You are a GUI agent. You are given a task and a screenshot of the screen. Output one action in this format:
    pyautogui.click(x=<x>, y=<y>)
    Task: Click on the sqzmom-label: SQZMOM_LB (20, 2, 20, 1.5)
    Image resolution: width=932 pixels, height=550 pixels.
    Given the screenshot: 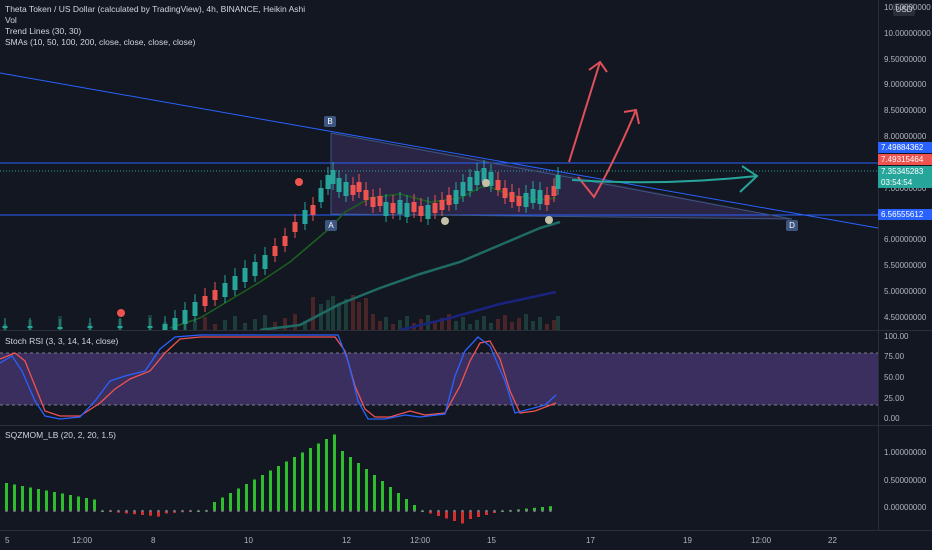 What is the action you would take?
    pyautogui.click(x=61, y=435)
    